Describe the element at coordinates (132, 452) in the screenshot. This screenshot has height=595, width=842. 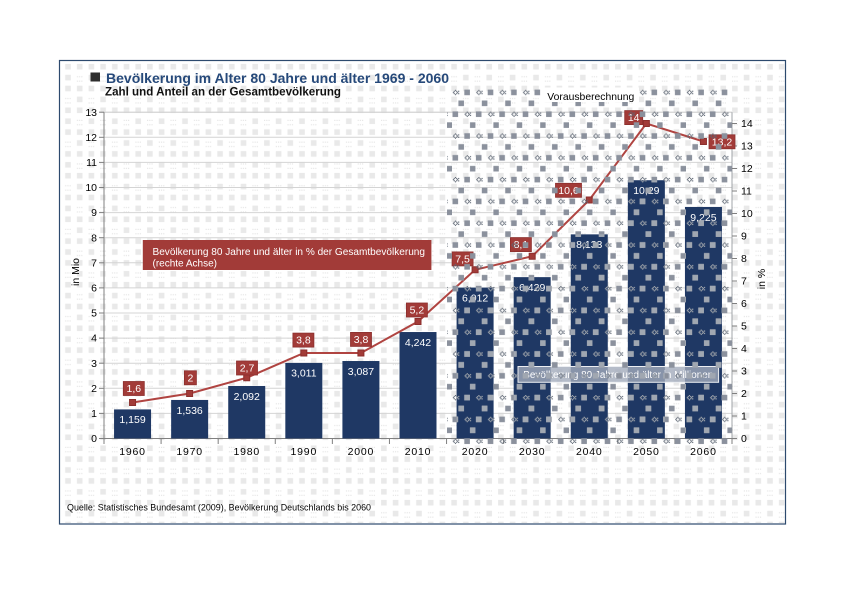
I see `svg-text: 1960` at that location.